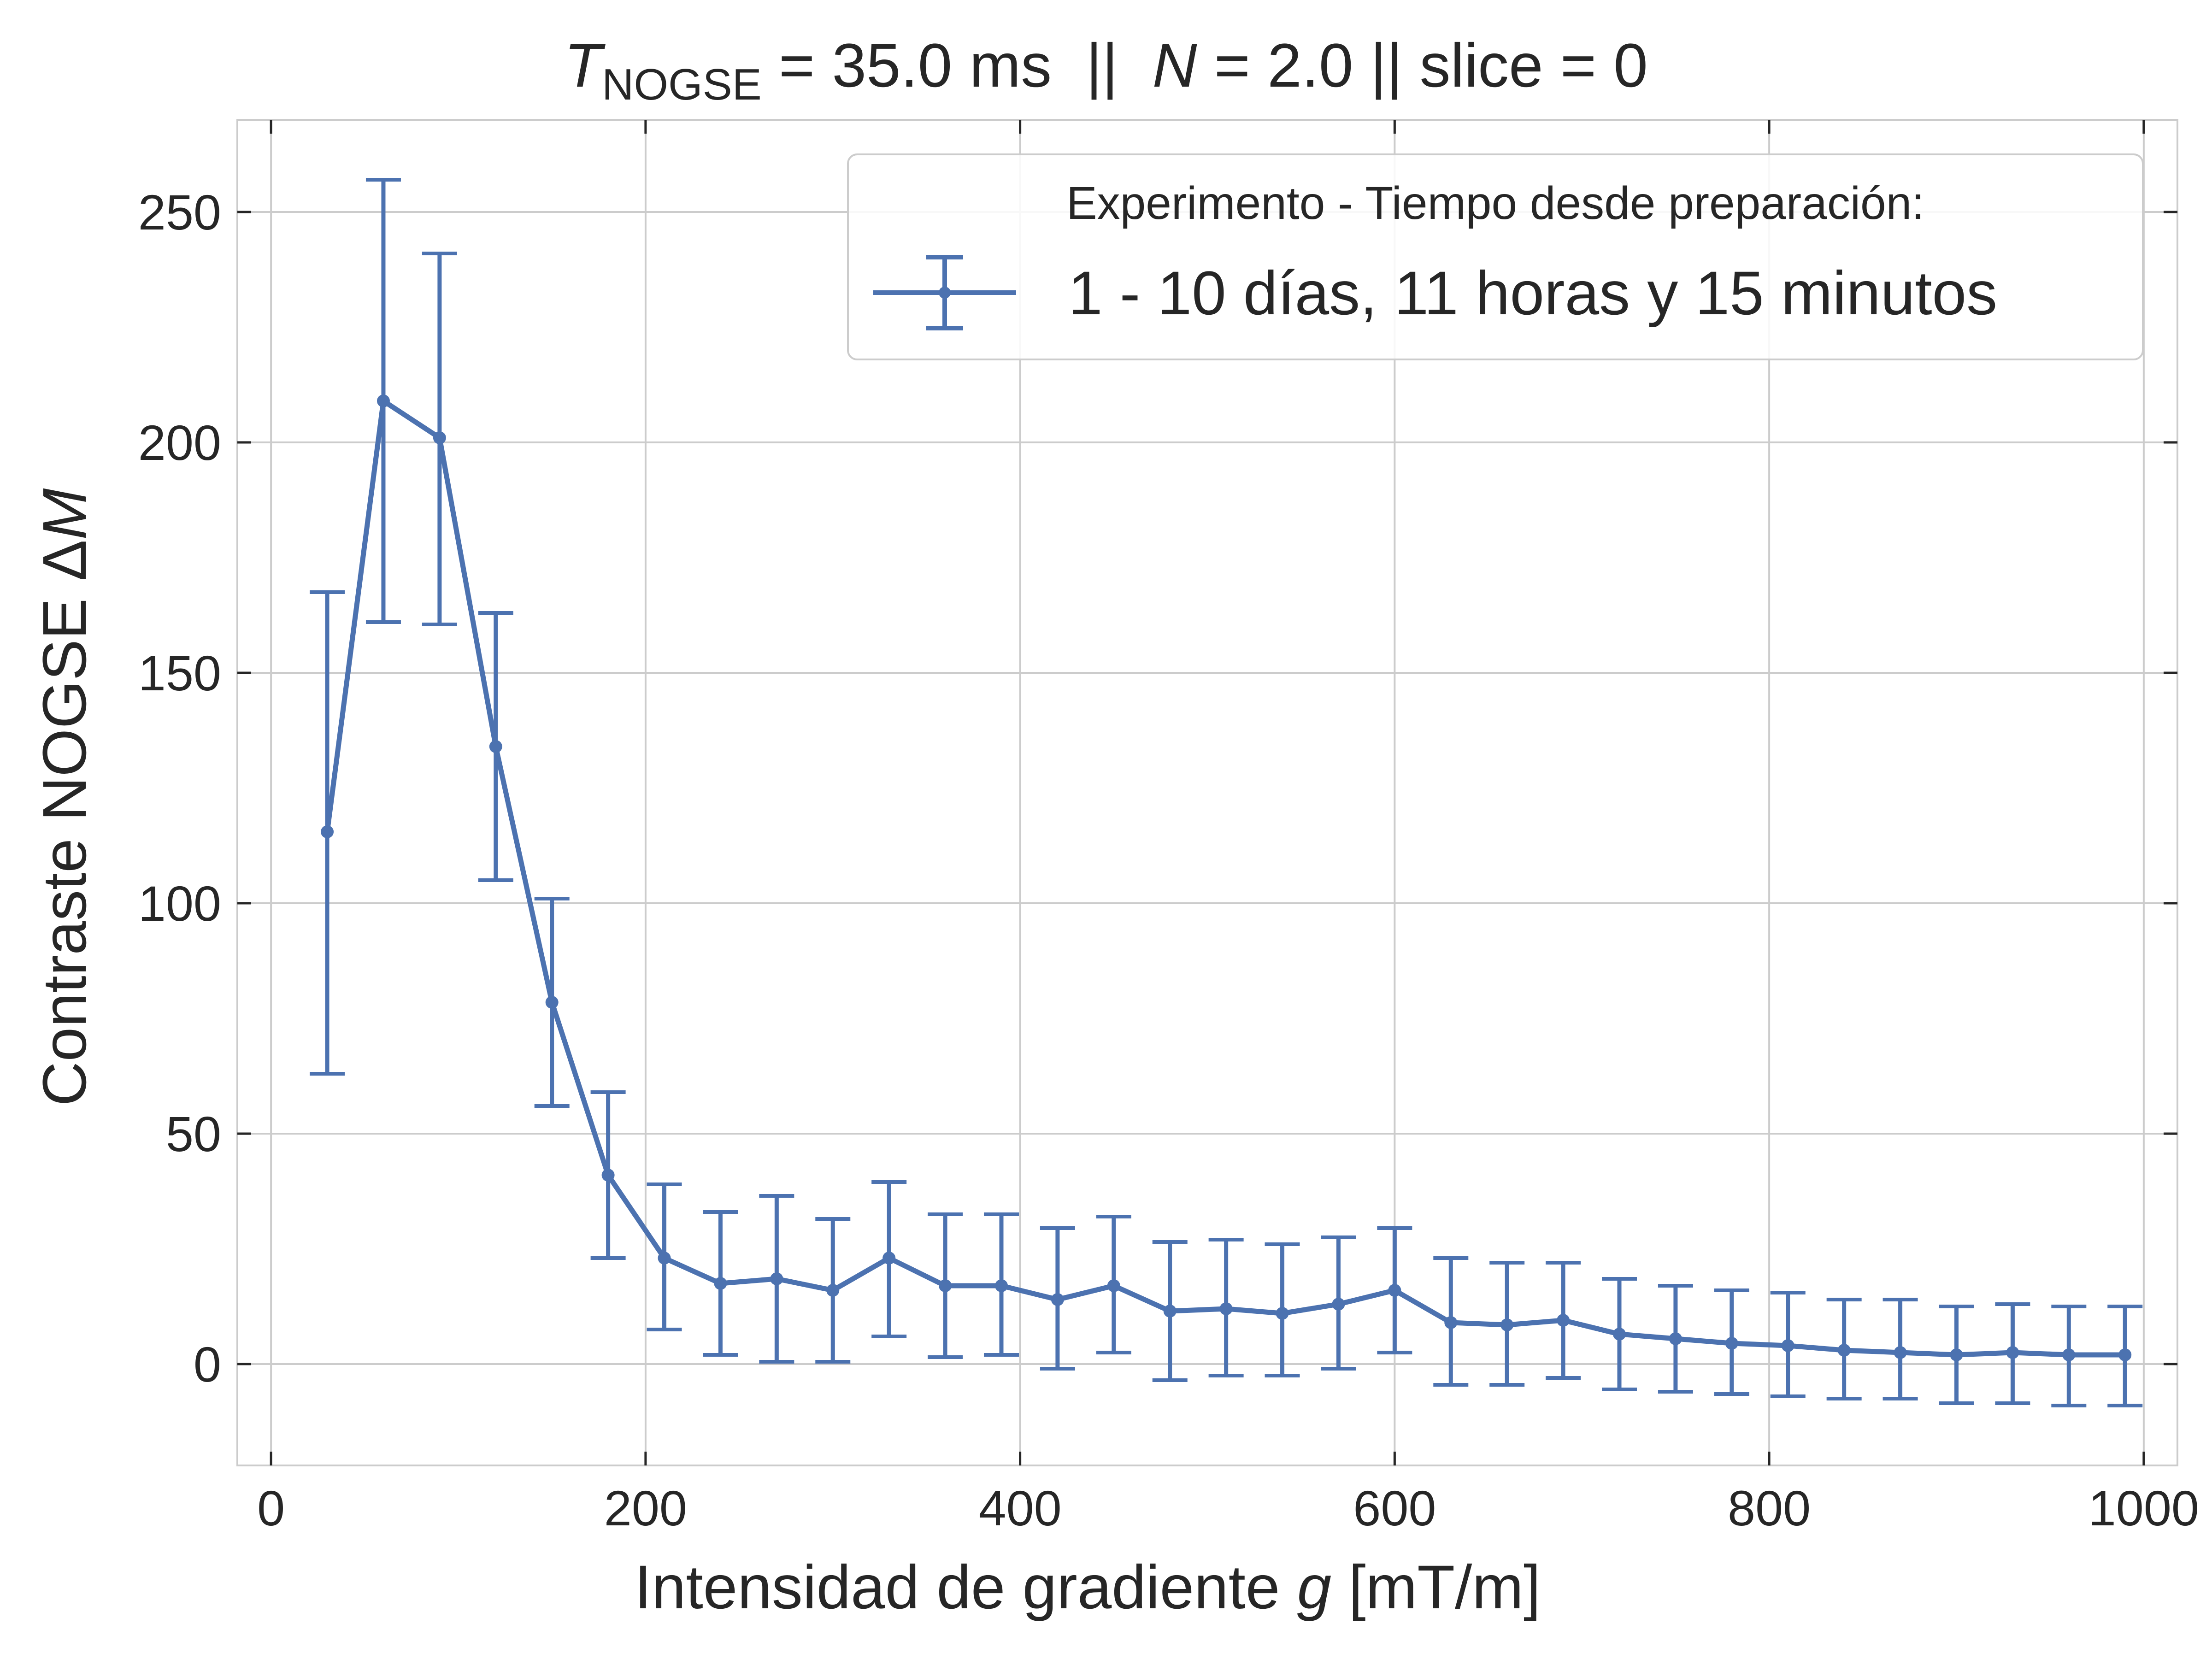  What do you see at coordinates (1436, 1587) in the screenshot?
I see `x-axis-label-unit: [mT/m]` at bounding box center [1436, 1587].